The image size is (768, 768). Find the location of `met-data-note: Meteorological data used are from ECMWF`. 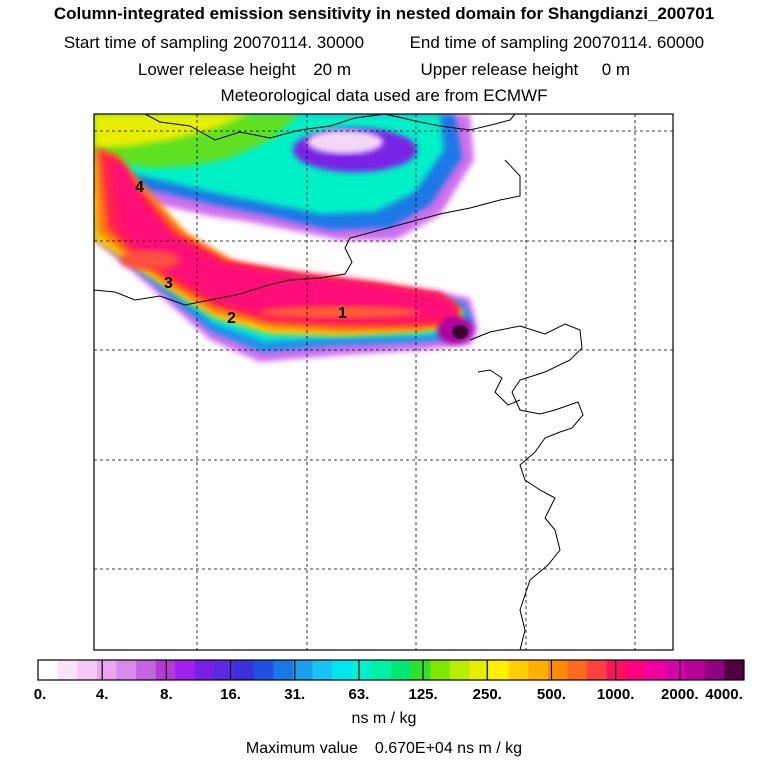

met-data-note: Meteorological data used are from ECMWF is located at coordinates (384, 95).